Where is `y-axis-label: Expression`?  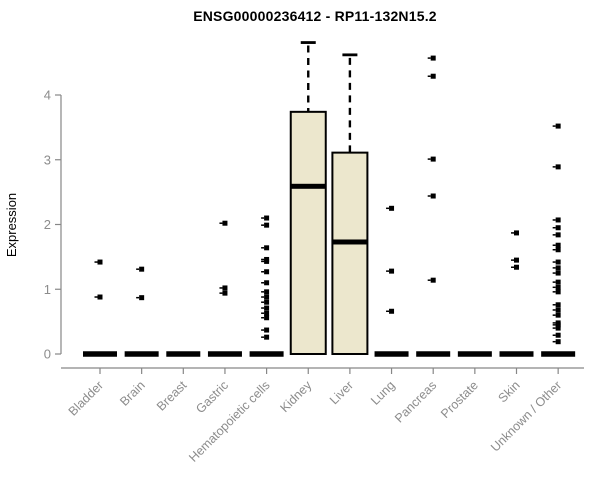
y-axis-label: Expression is located at coordinates (11, 225).